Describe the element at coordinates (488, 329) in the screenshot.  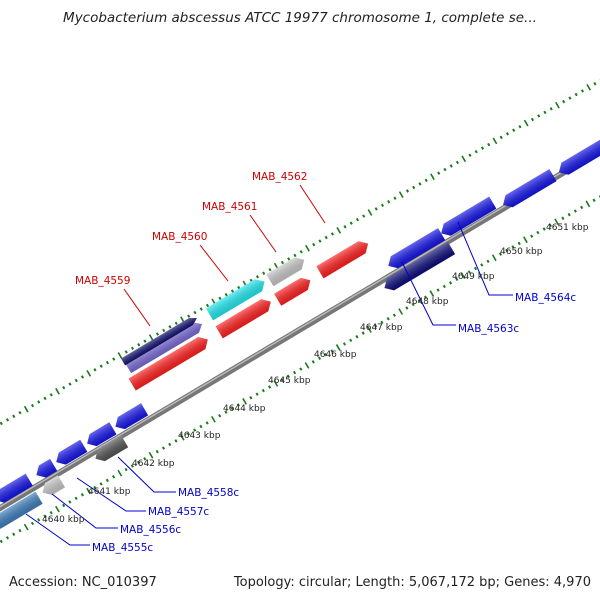
I see `gene-label-reverse: MAB_4563c` at that location.